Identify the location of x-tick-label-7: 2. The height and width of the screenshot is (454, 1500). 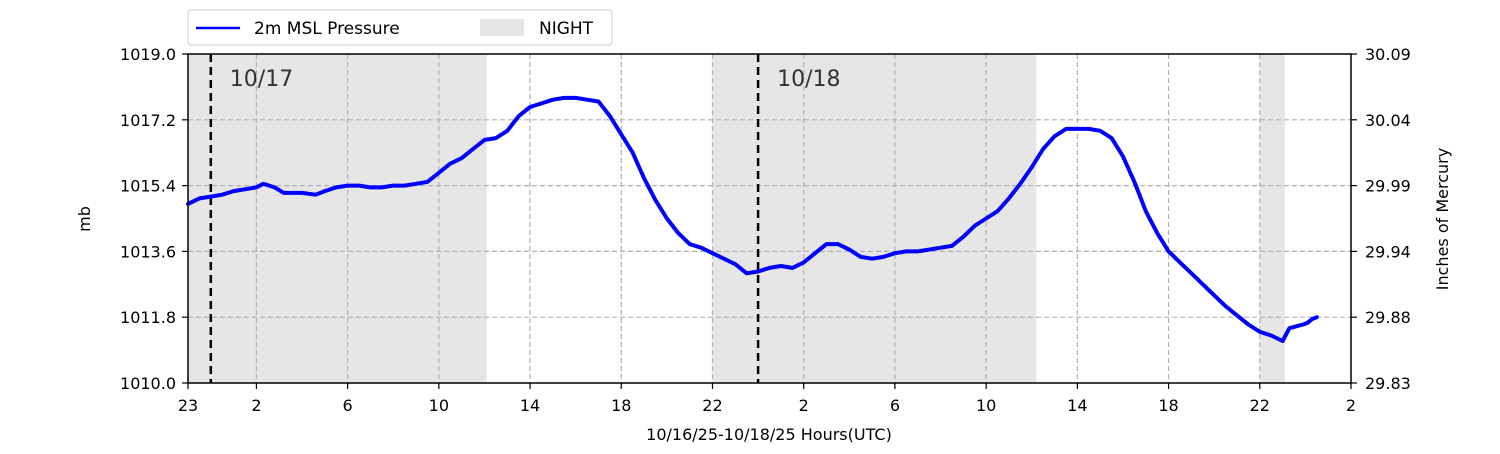
(804, 405).